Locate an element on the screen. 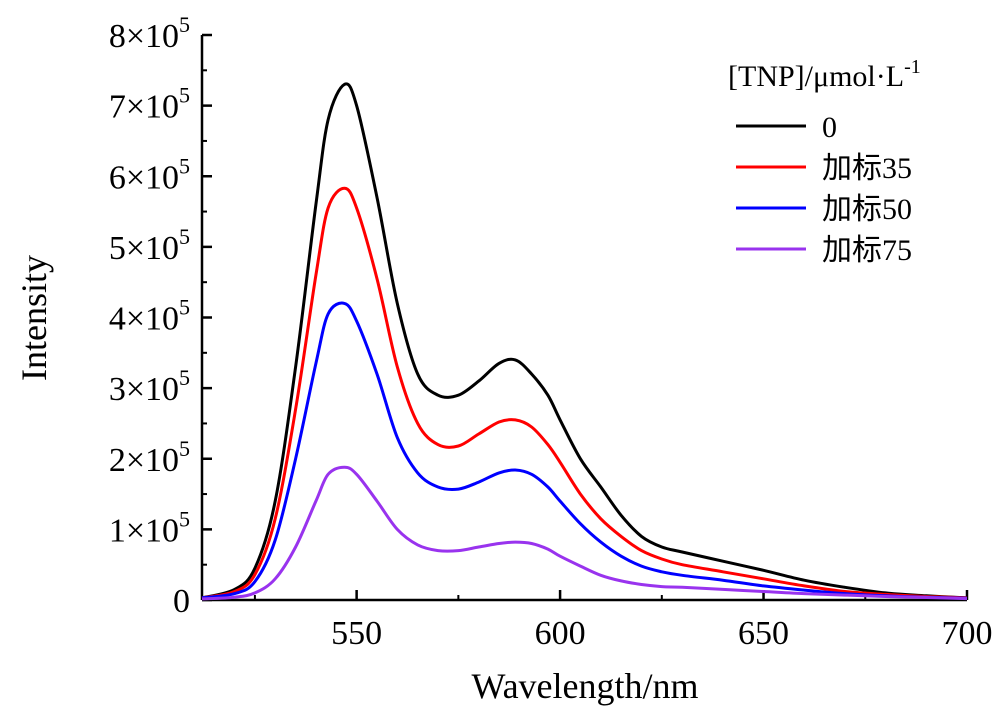  legend-label-0: 0 is located at coordinates (829, 127).